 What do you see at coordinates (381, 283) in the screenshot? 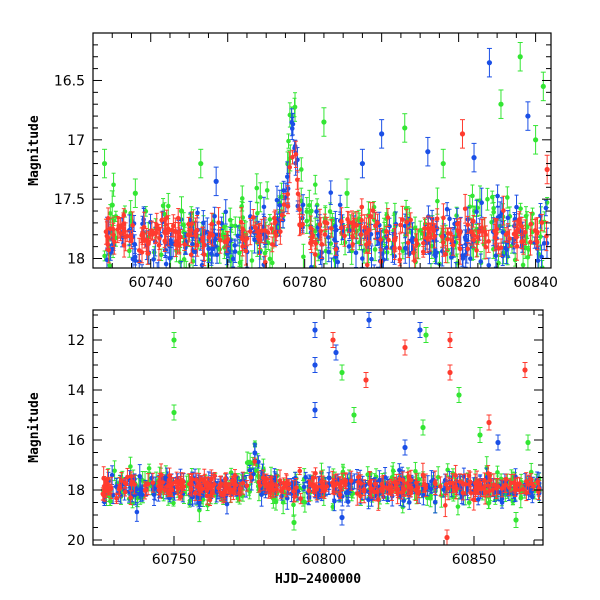
I see `x-tick-label: 60800` at bounding box center [381, 283].